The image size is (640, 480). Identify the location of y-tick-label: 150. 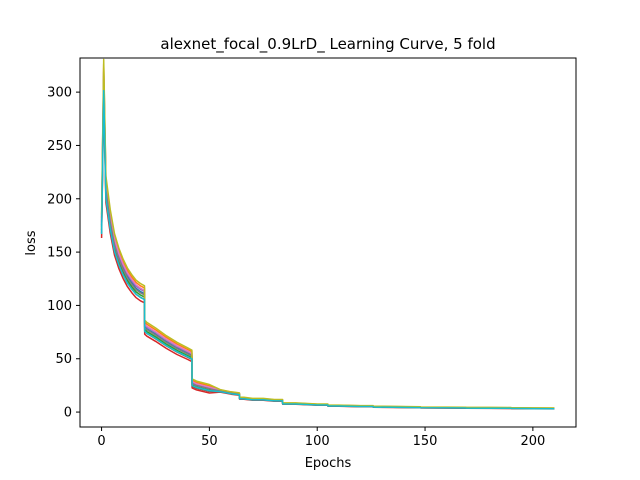
(59, 253).